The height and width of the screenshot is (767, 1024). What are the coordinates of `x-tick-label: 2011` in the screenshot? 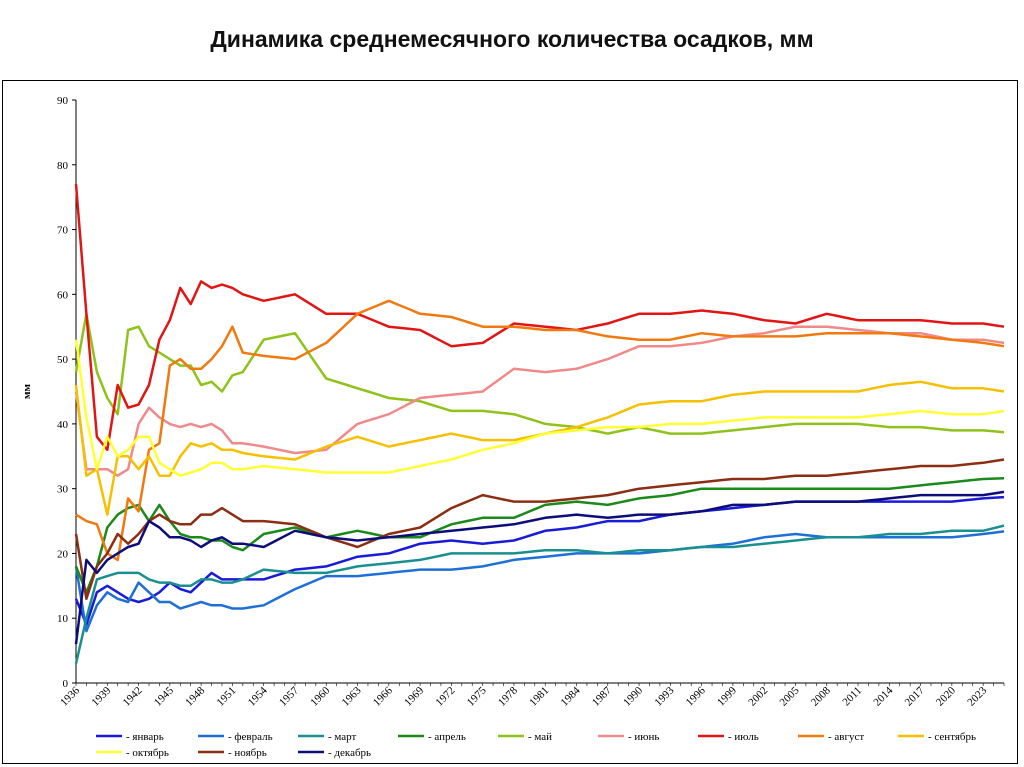 It's located at (852, 697).